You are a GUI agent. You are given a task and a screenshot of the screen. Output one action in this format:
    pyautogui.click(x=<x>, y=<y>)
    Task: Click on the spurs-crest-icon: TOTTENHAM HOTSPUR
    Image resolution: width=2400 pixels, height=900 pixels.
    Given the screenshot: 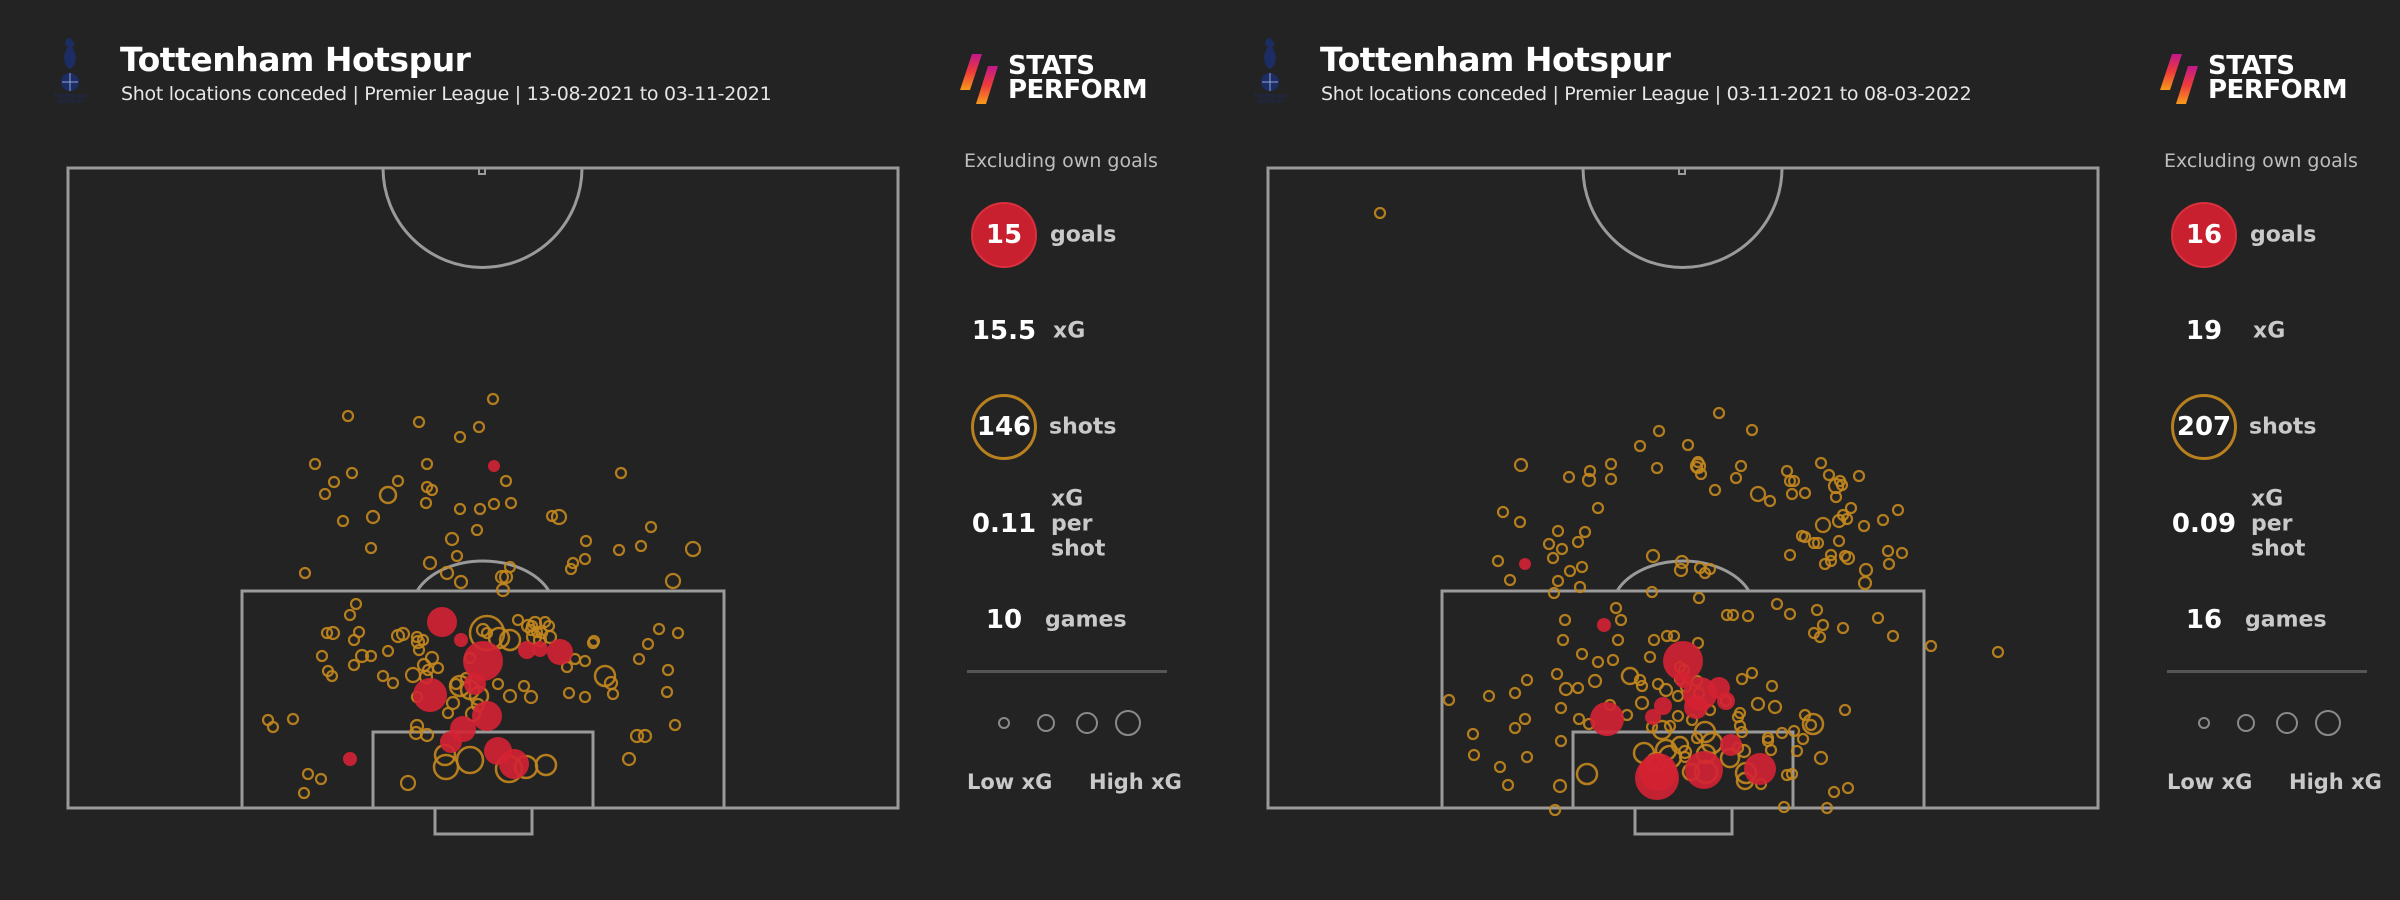 What is the action you would take?
    pyautogui.click(x=69, y=71)
    